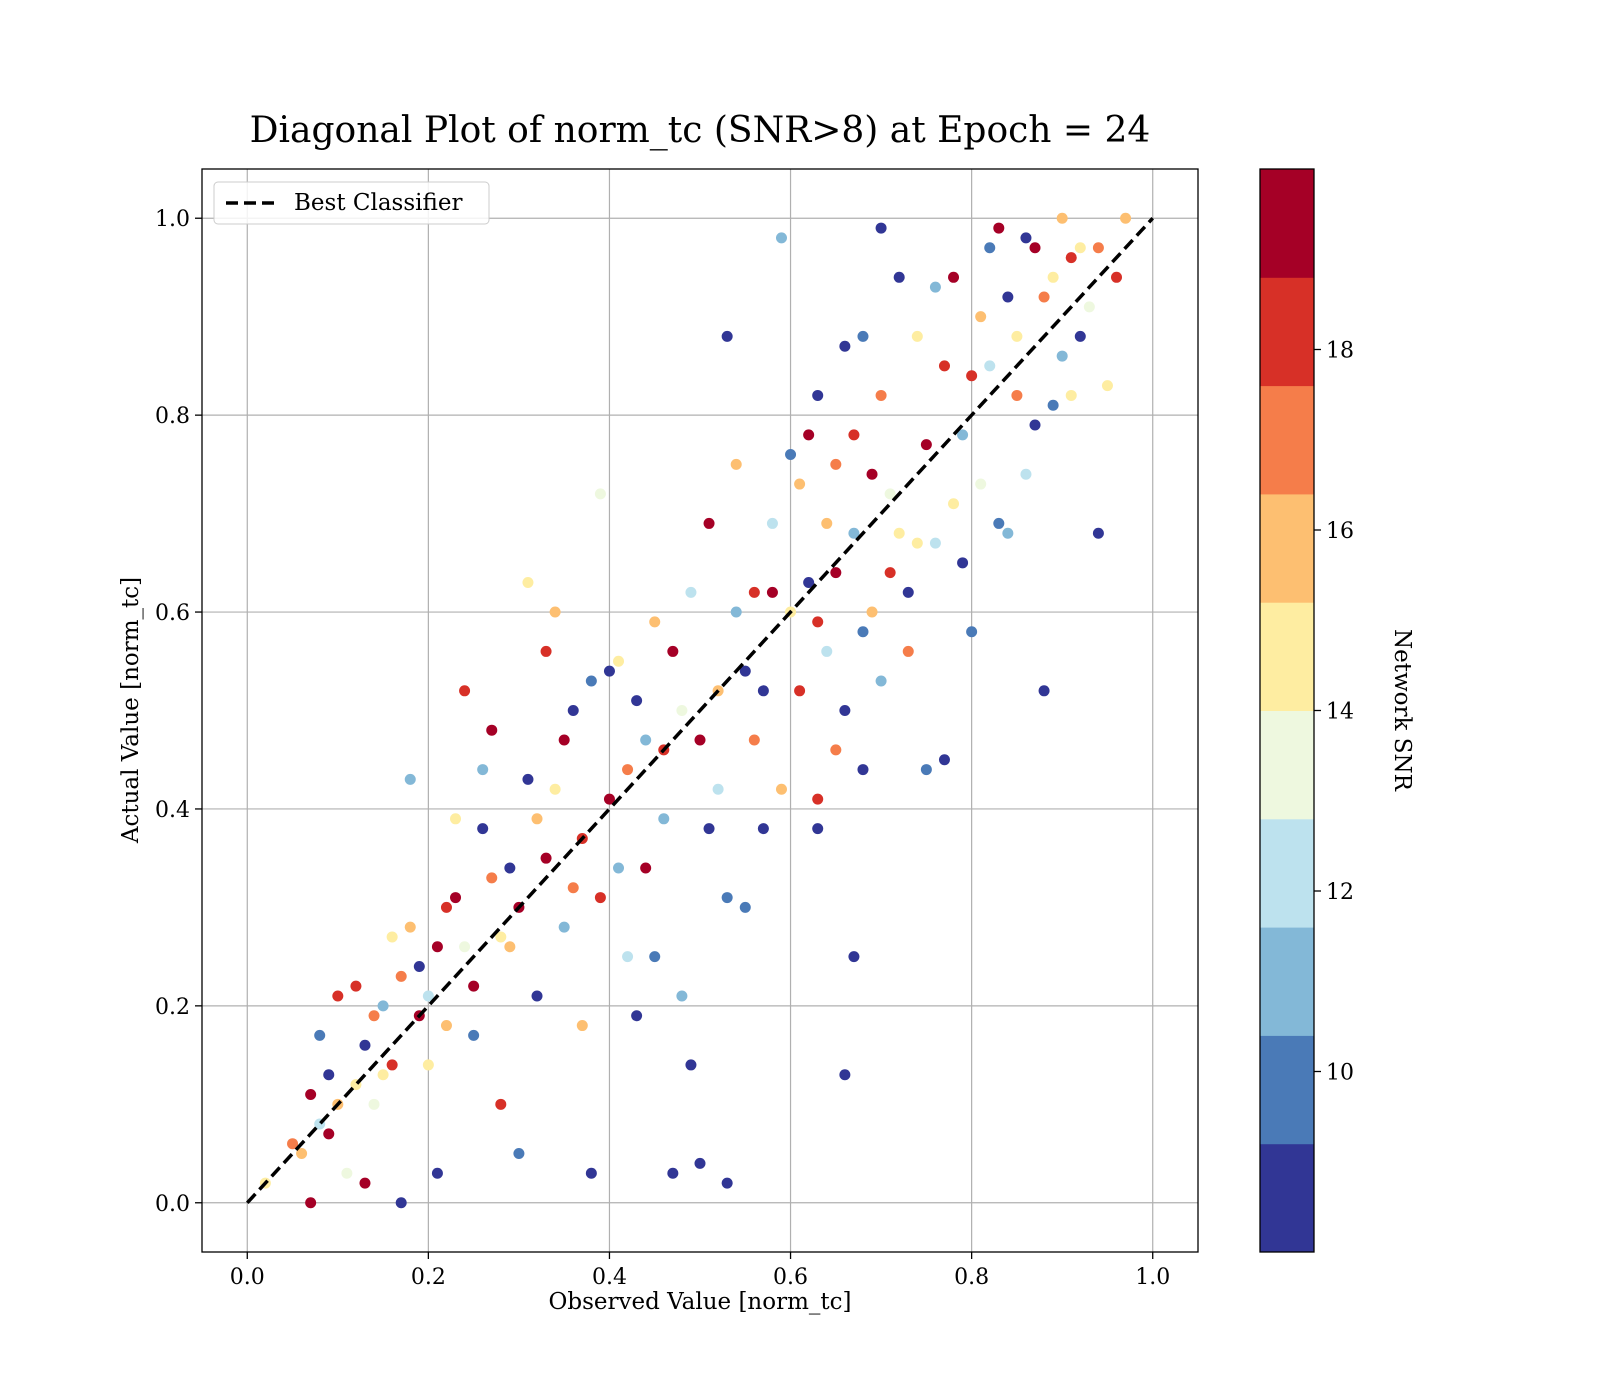  Describe the element at coordinates (1340, 351) in the screenshot. I see `colorbar-tick-label: 18` at that location.